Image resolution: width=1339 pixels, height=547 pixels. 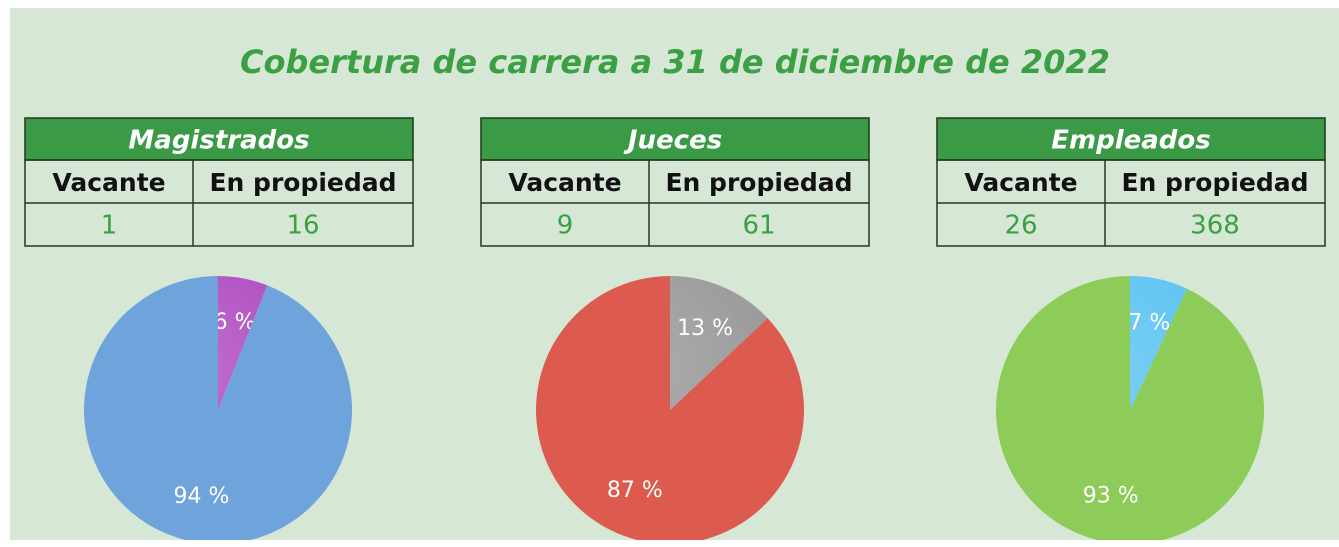 I want to click on cell-value: 26, so click(x=1020, y=226).